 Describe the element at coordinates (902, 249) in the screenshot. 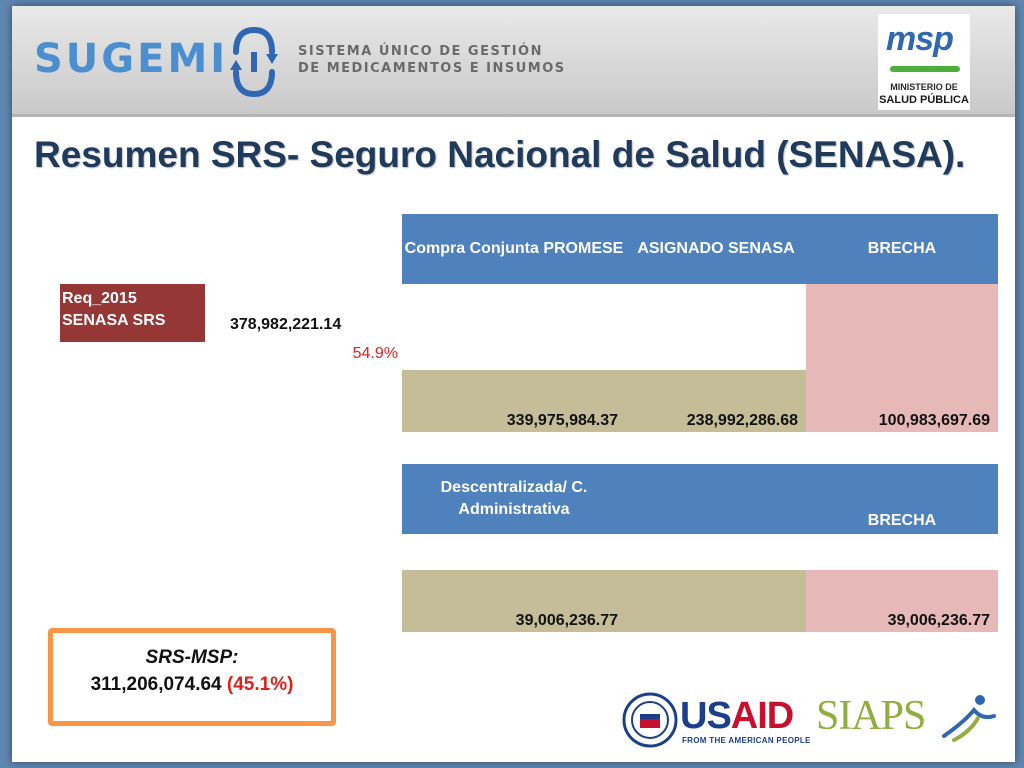

I see `header-brecha-1: BRECHA` at that location.